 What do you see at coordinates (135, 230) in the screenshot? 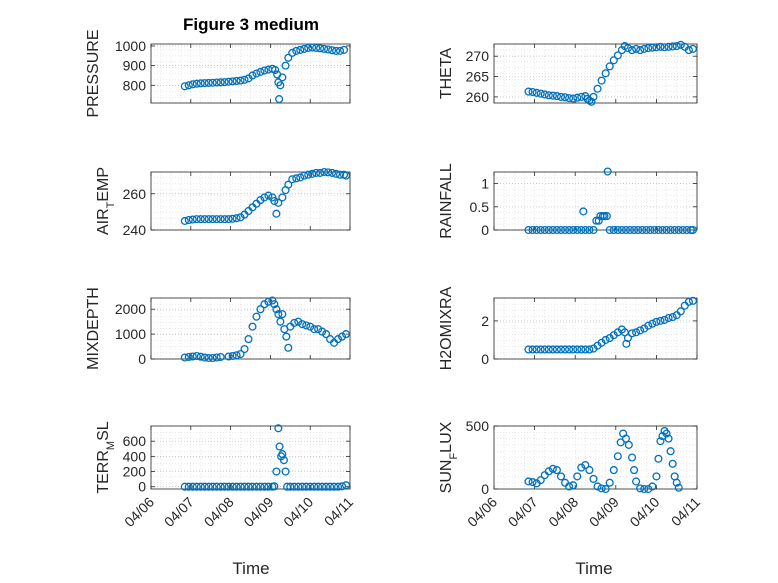
I see `air-temp-ytick-label: 240` at bounding box center [135, 230].